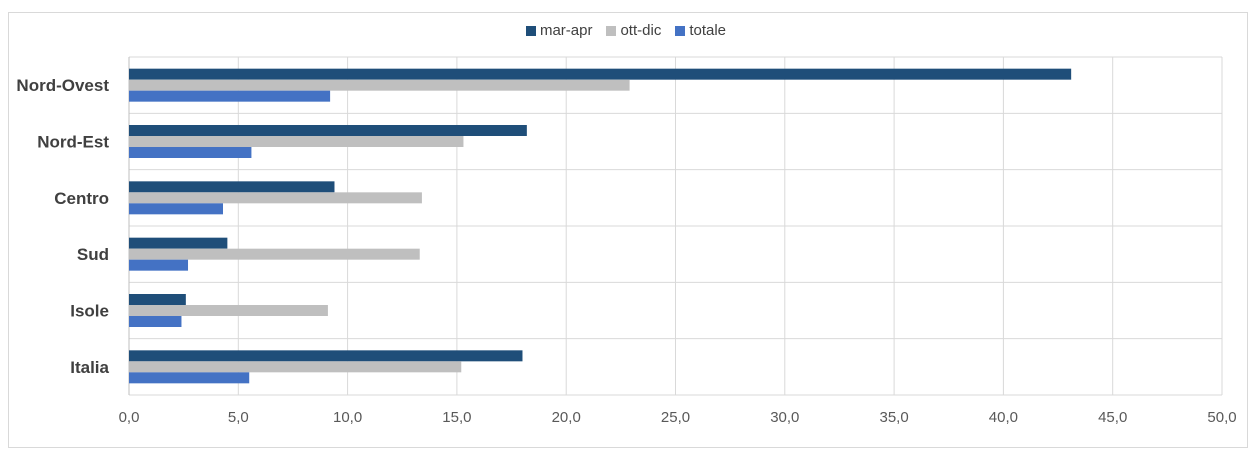 The width and height of the screenshot is (1252, 451). Describe the element at coordinates (89, 367) in the screenshot. I see `category-label: Italia` at that location.